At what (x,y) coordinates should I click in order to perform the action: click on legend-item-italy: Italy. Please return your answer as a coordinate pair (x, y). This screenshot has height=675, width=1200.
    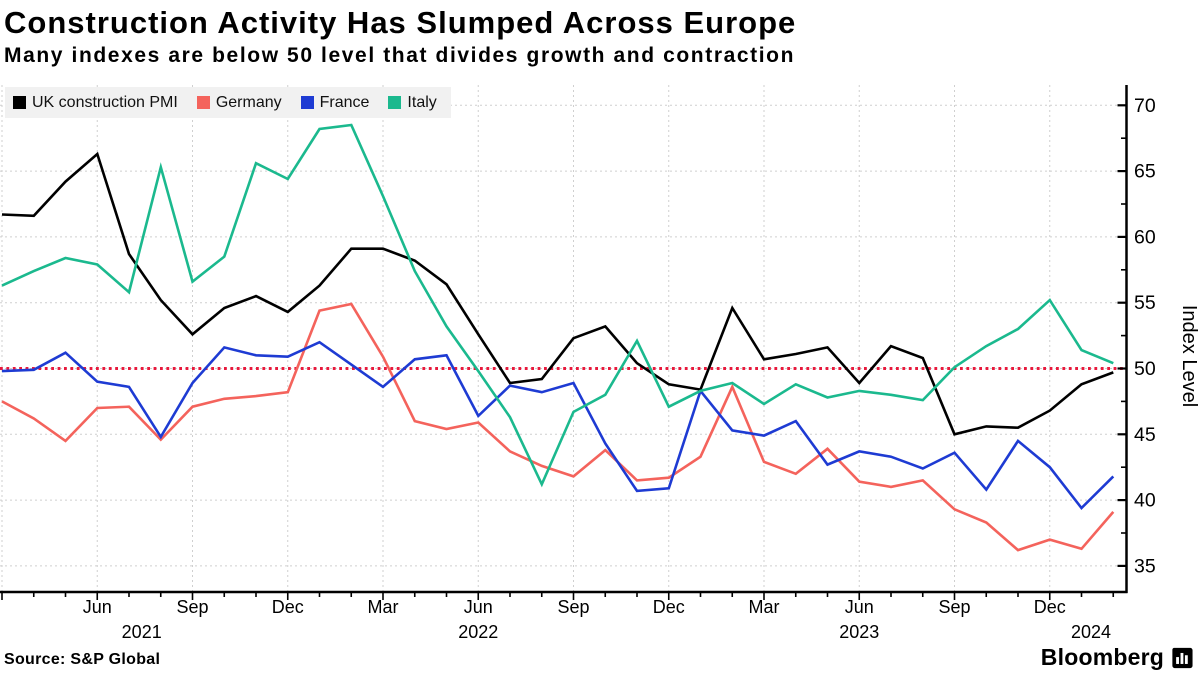
    Looking at the image, I should click on (412, 102).